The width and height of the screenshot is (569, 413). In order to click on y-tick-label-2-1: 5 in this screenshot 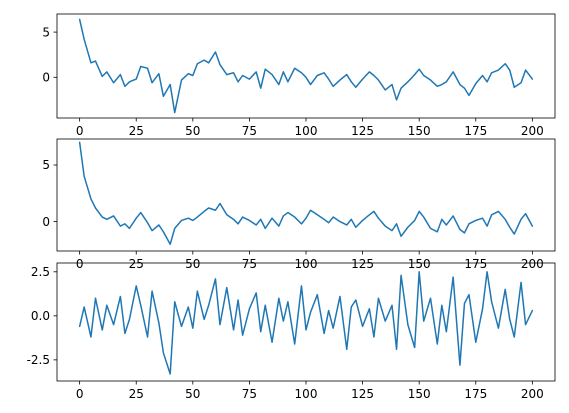, I will do `click(46, 165)`.